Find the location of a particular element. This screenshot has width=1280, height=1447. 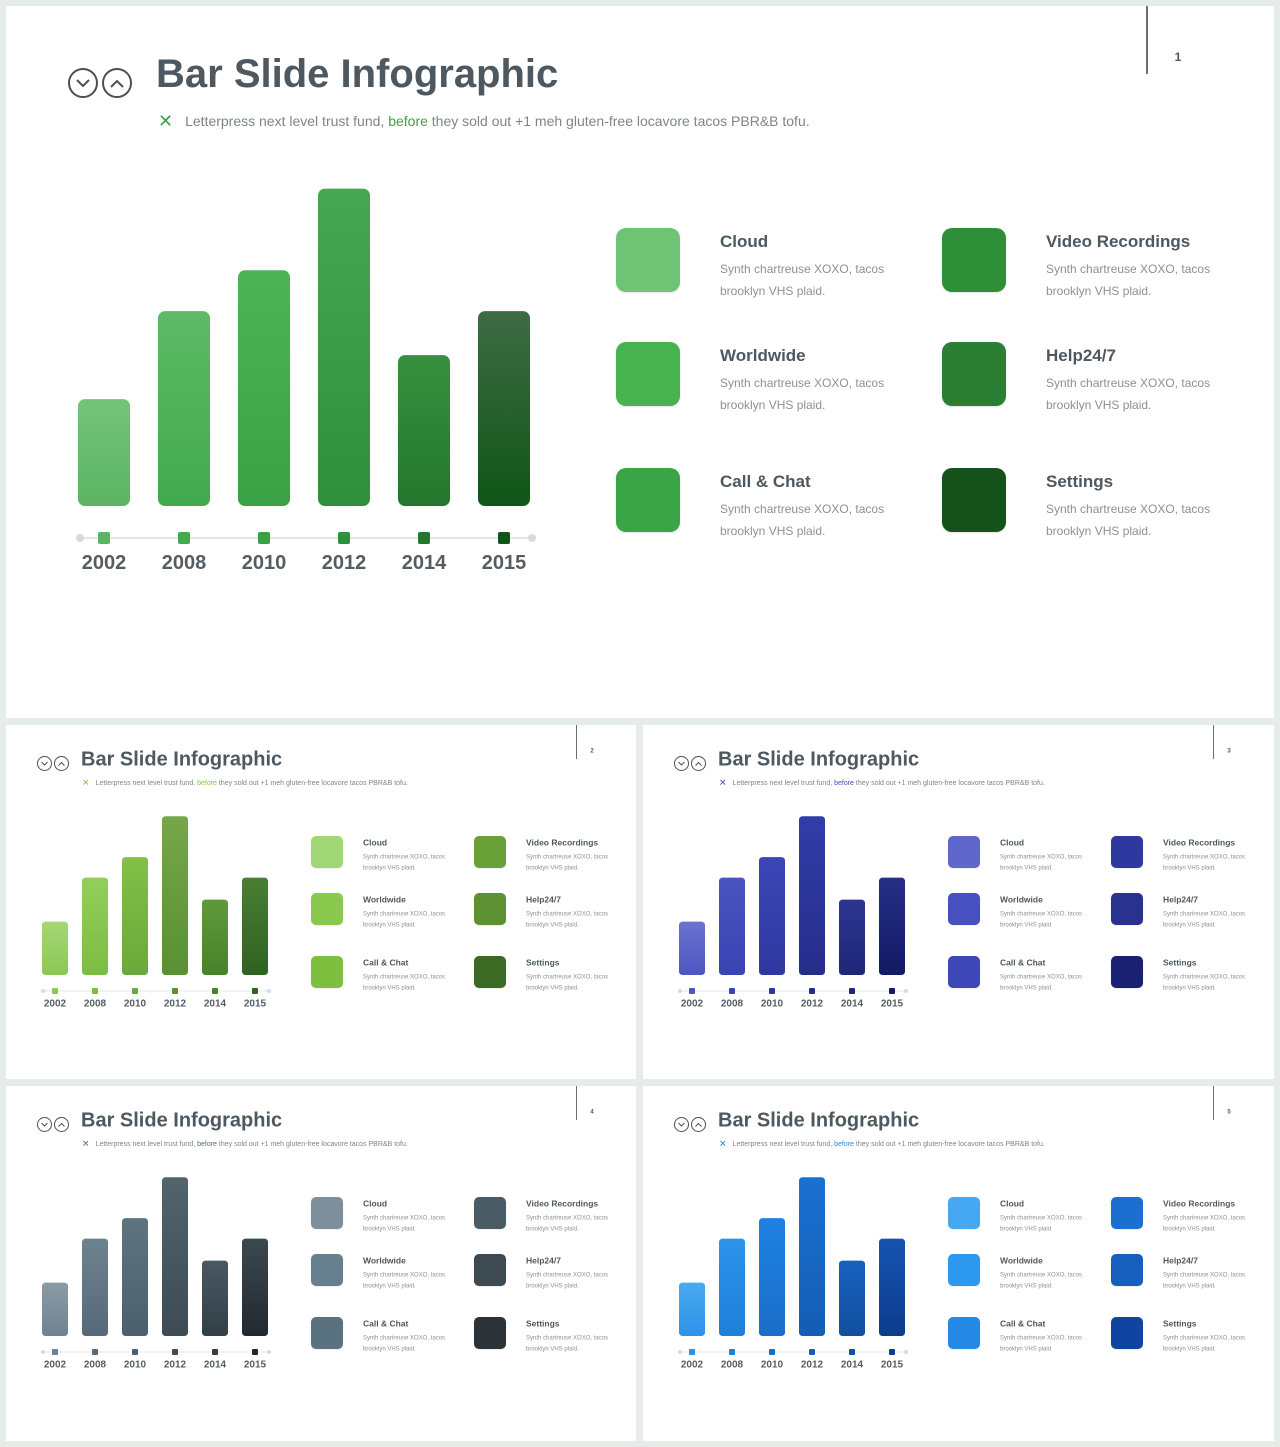

legend-title: Help24/7 is located at coordinates (1180, 900).